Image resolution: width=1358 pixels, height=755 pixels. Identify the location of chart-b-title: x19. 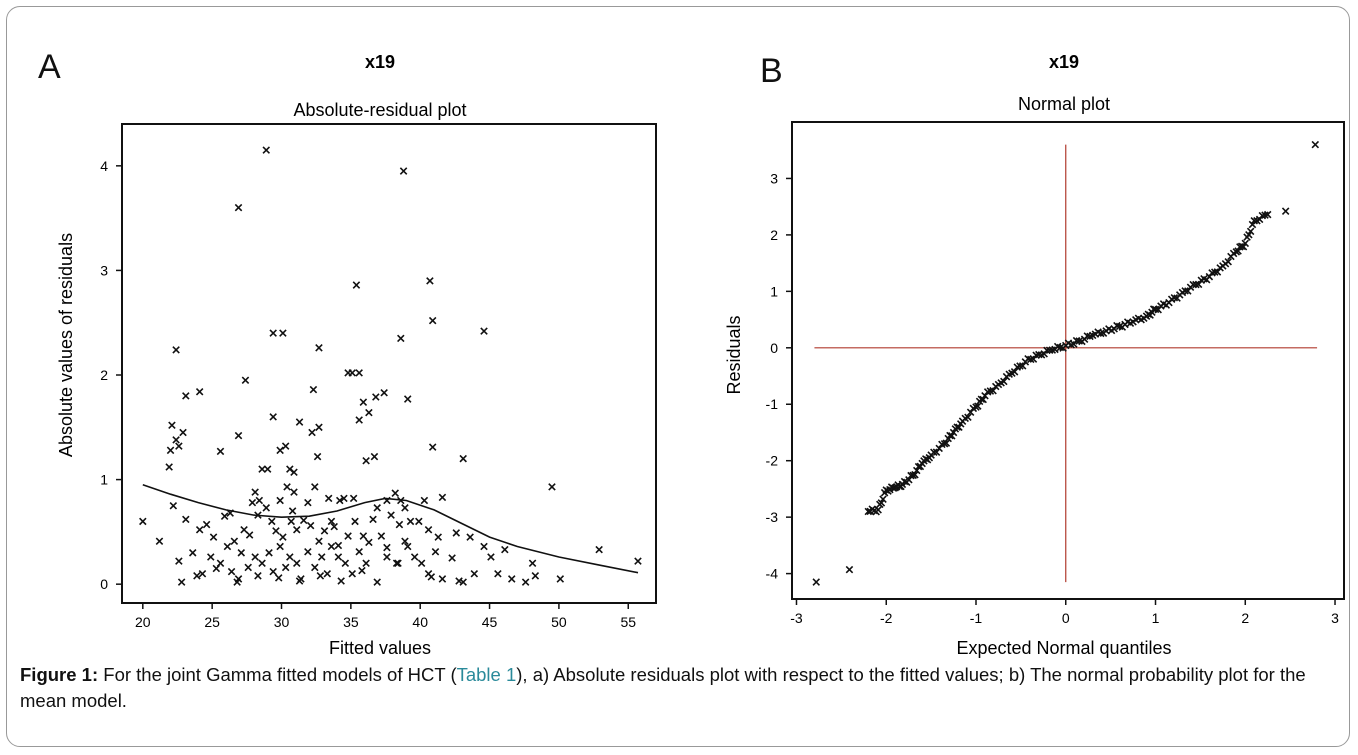
(1064, 62).